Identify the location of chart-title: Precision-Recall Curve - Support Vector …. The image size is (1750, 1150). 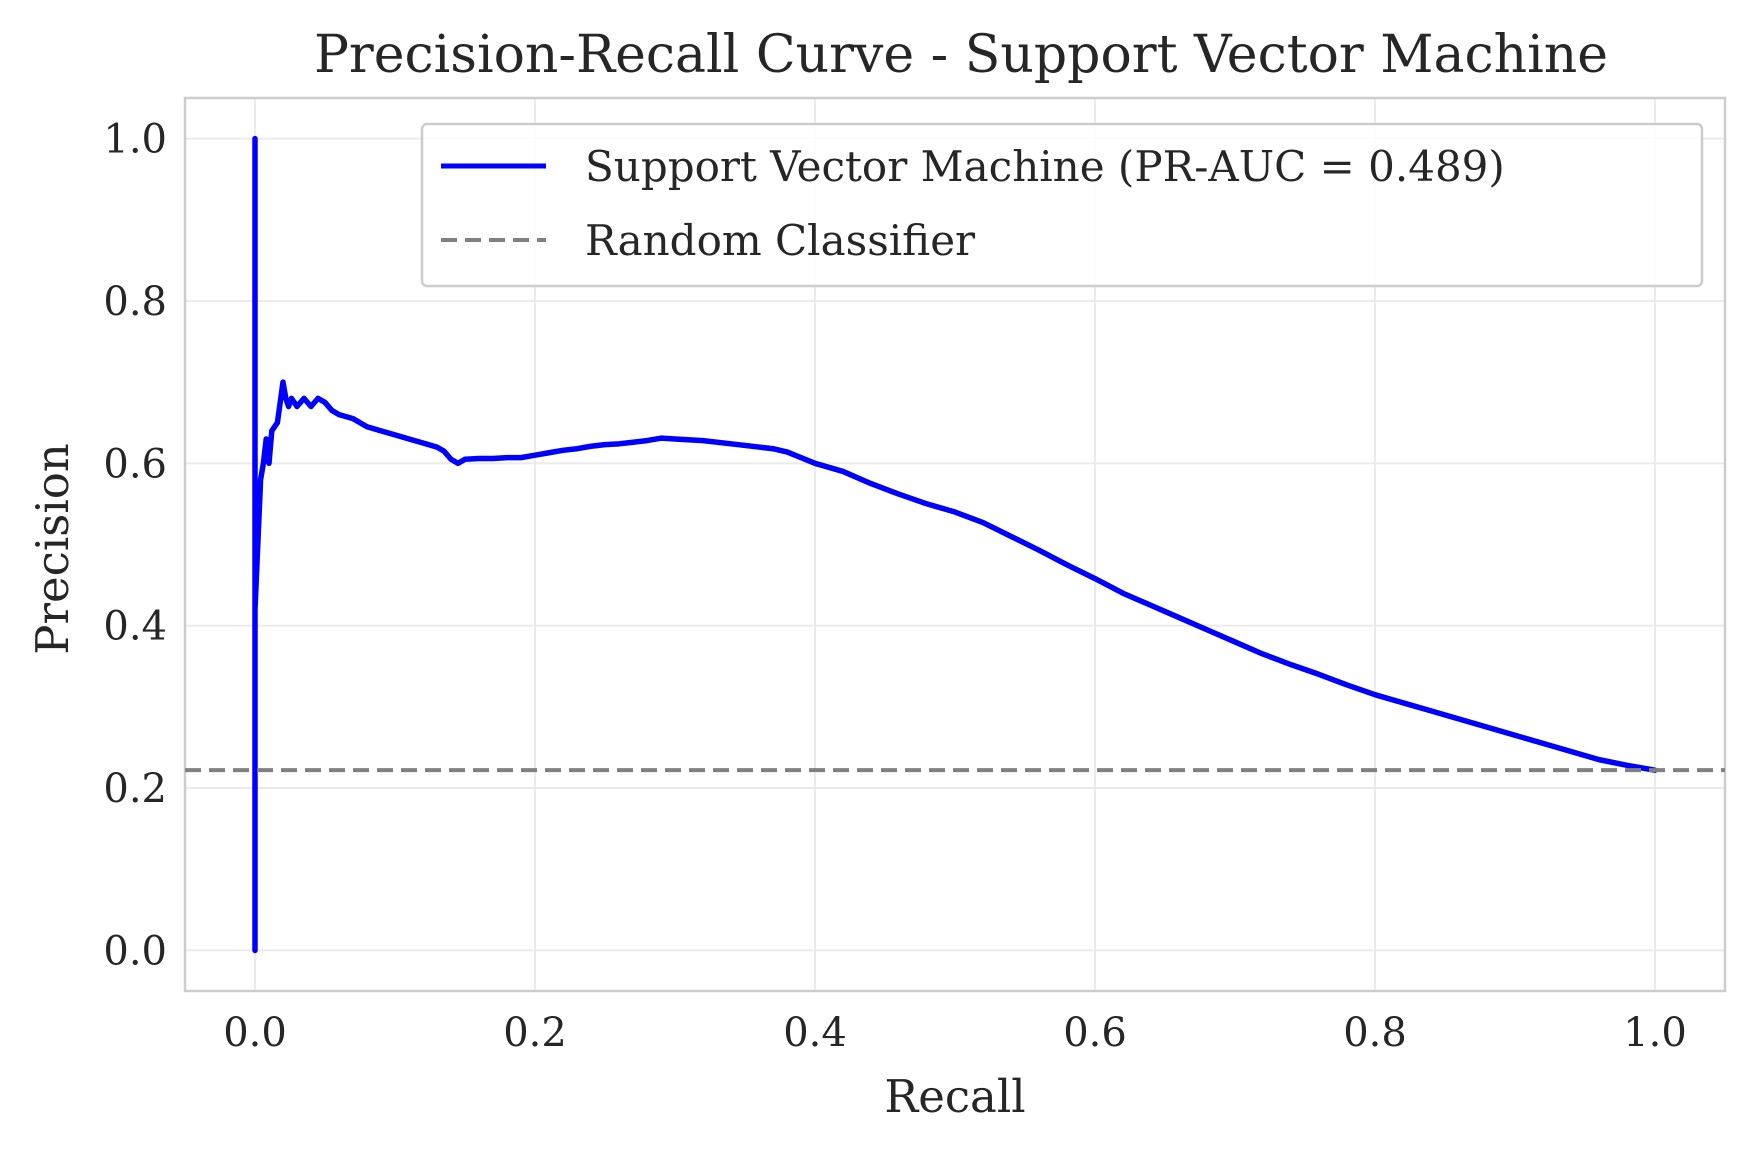
(961, 55).